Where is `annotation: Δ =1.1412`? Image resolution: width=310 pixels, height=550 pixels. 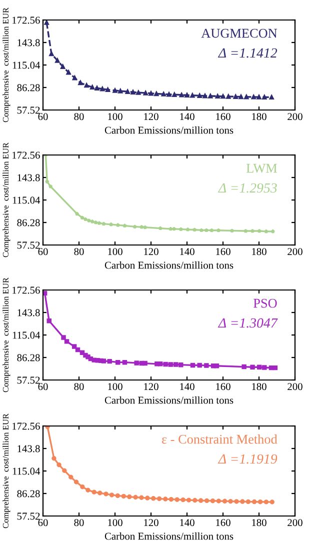 annotation: Δ =1.1412 is located at coordinates (248, 53).